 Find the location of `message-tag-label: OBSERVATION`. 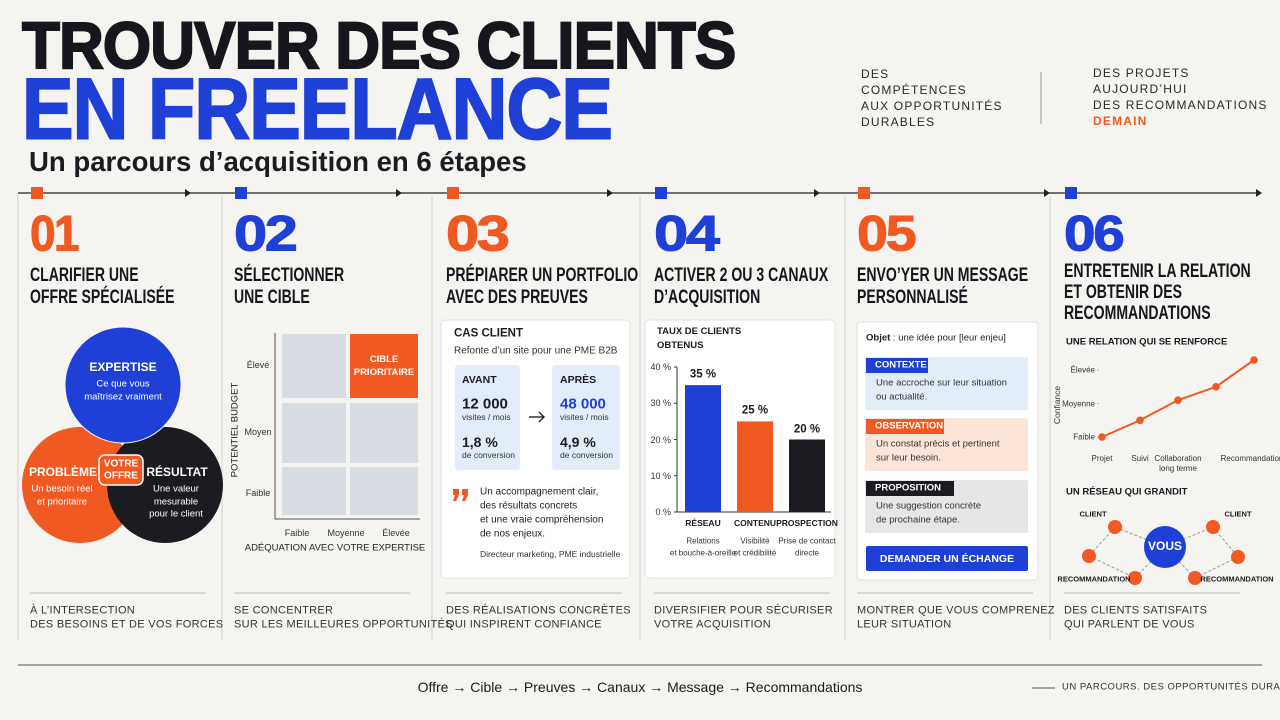

message-tag-label: OBSERVATION is located at coordinates (909, 426).